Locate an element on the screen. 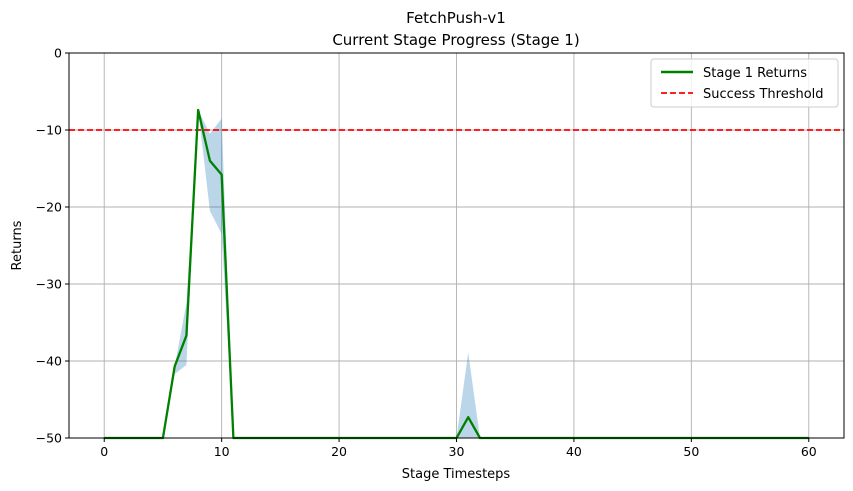 This screenshot has width=853, height=491. legend: Stage 1 Returns Success Threshold is located at coordinates (744, 83).